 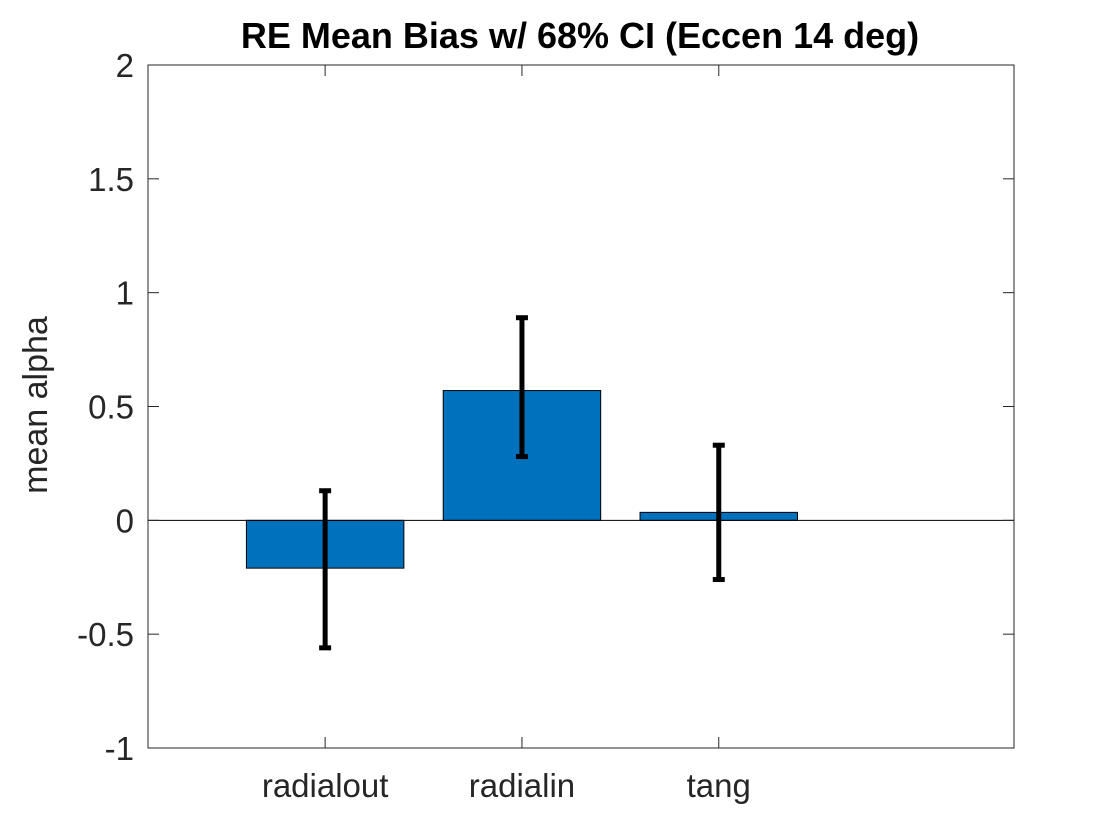 What do you see at coordinates (105, 634) in the screenshot?
I see `y-tick-label: -0.5` at bounding box center [105, 634].